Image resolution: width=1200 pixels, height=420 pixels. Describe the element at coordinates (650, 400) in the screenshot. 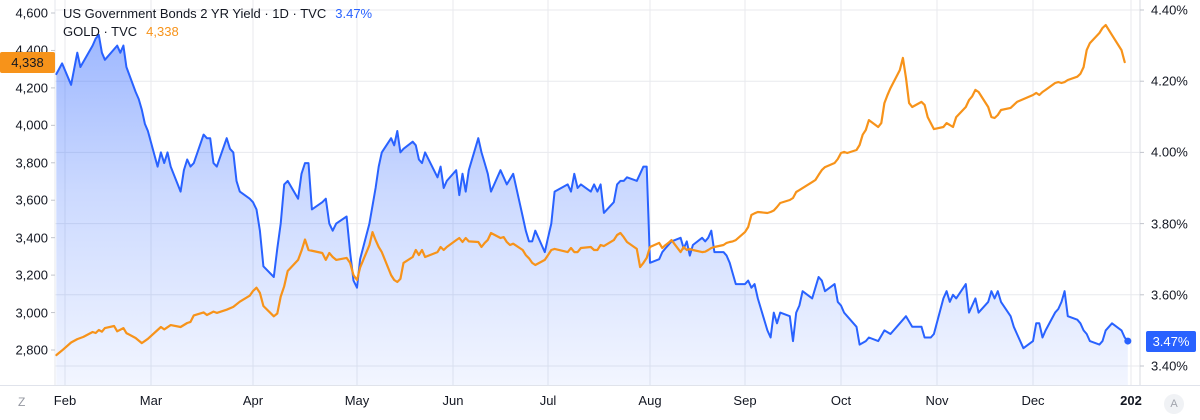

I see `time-axis-month-label: Aug` at that location.